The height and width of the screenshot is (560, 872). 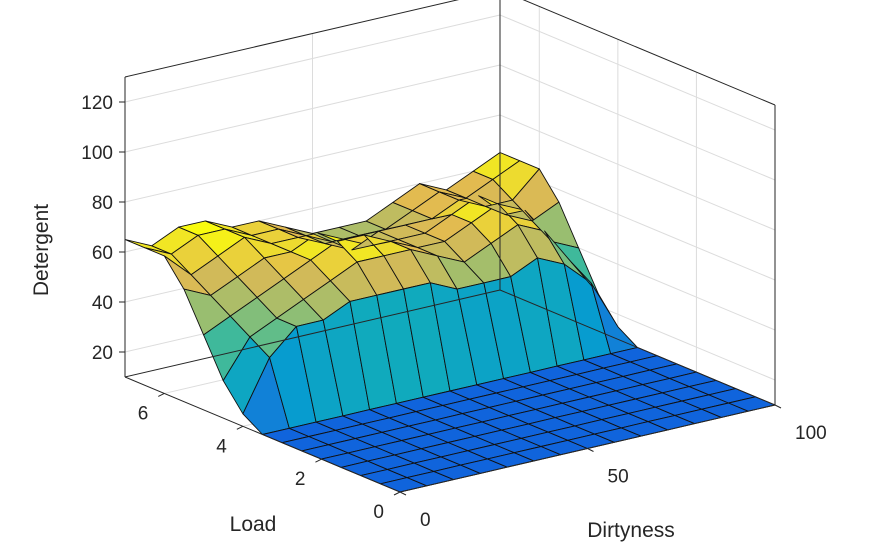 What do you see at coordinates (102, 253) in the screenshot?
I see `z-tick-label: 60` at bounding box center [102, 253].